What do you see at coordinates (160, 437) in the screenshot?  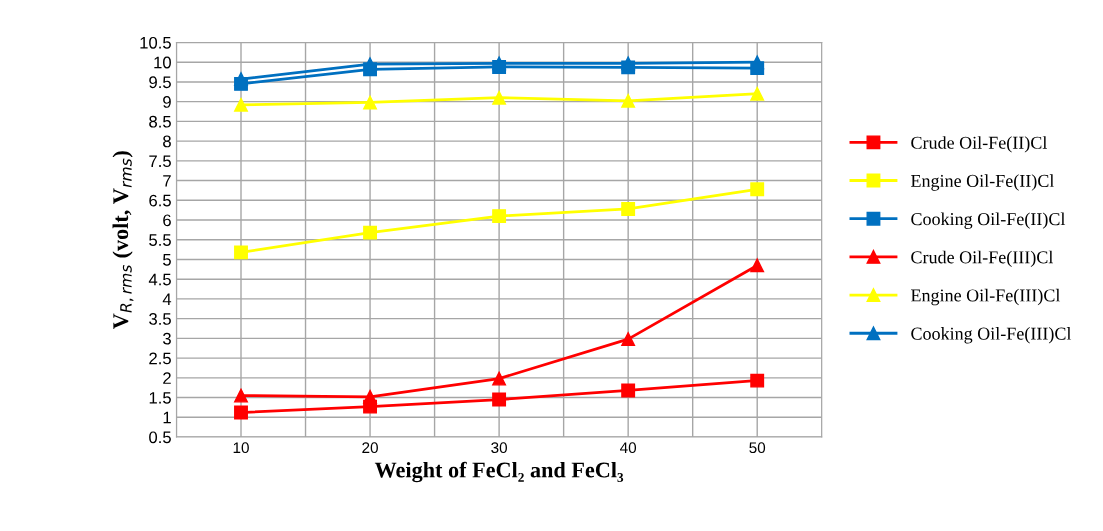 I see `y-tick-label: 0.5` at bounding box center [160, 437].